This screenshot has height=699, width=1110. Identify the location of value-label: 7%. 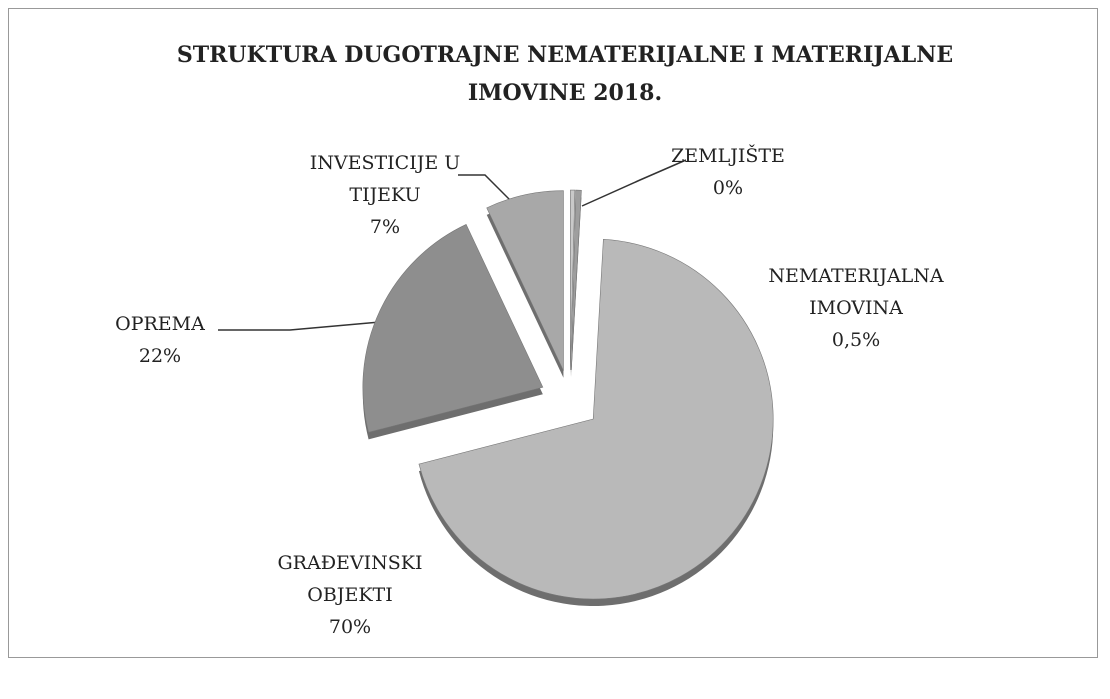
(385, 227).